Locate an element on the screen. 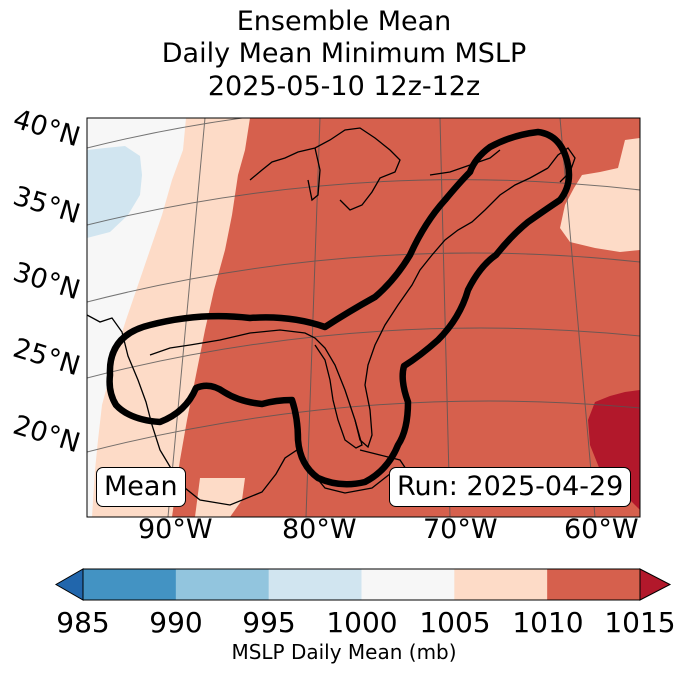  colorbar-tick-1010: 1010 is located at coordinates (548, 622).